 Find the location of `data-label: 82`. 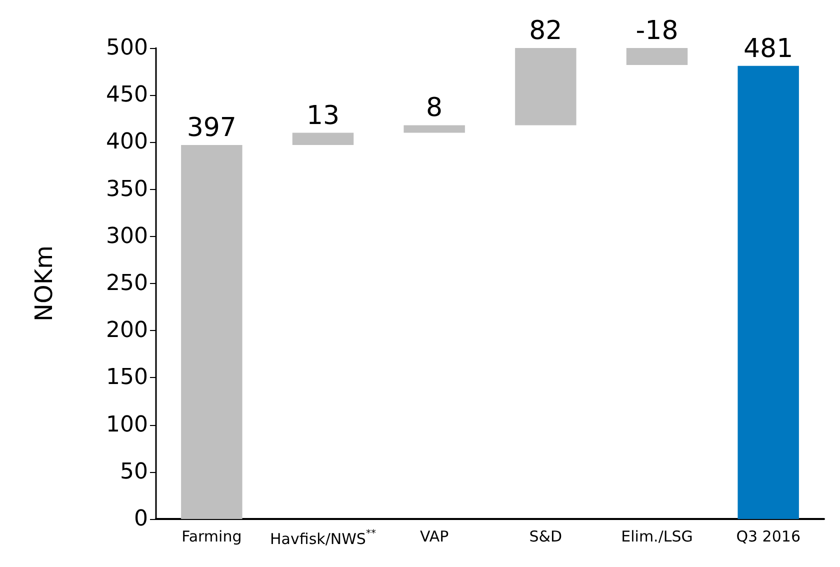

data-label: 82 is located at coordinates (545, 31).